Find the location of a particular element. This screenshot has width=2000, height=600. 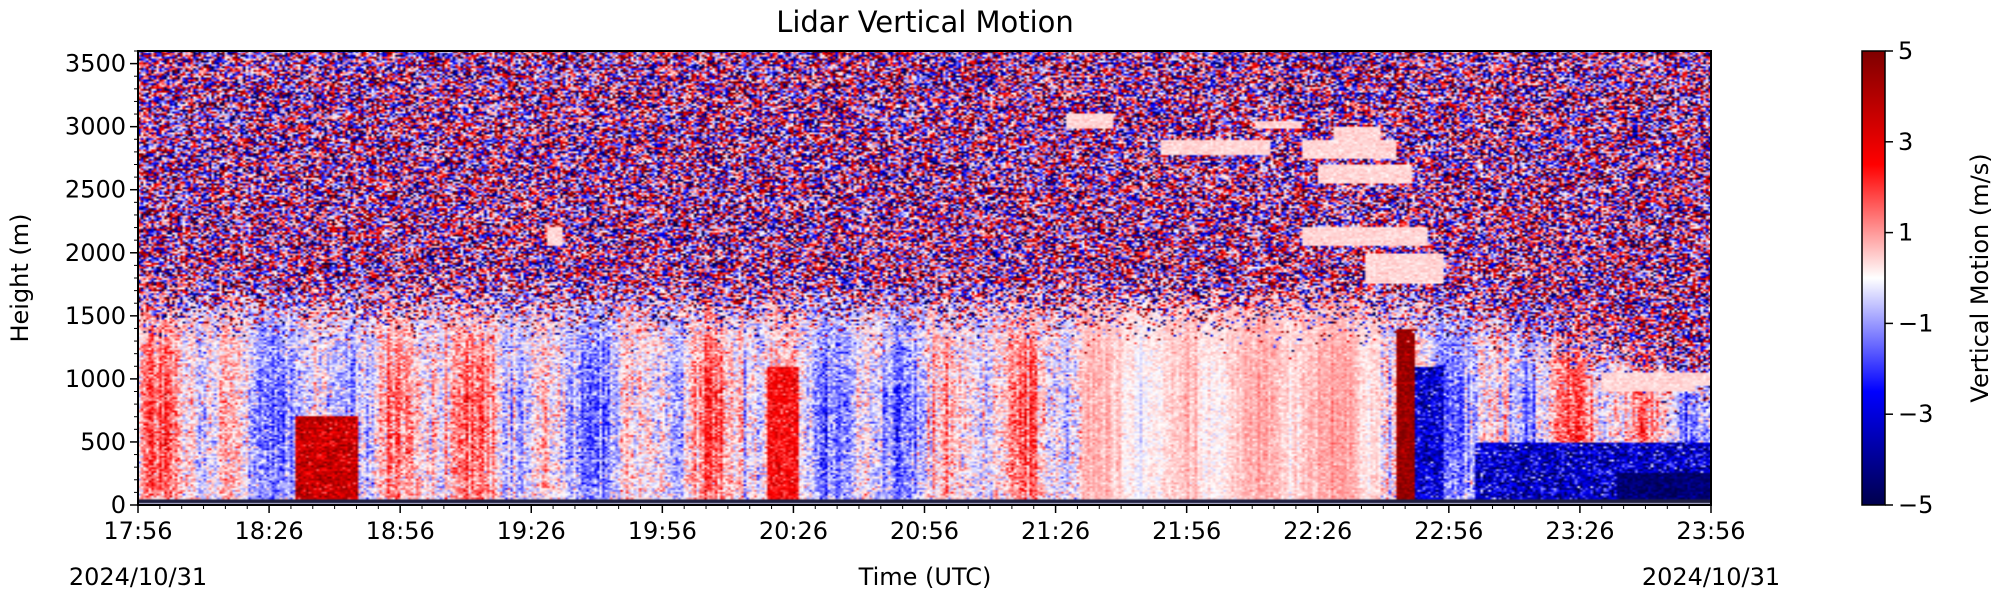

chart-title: Lidar Vertical Motion is located at coordinates (925, 22).